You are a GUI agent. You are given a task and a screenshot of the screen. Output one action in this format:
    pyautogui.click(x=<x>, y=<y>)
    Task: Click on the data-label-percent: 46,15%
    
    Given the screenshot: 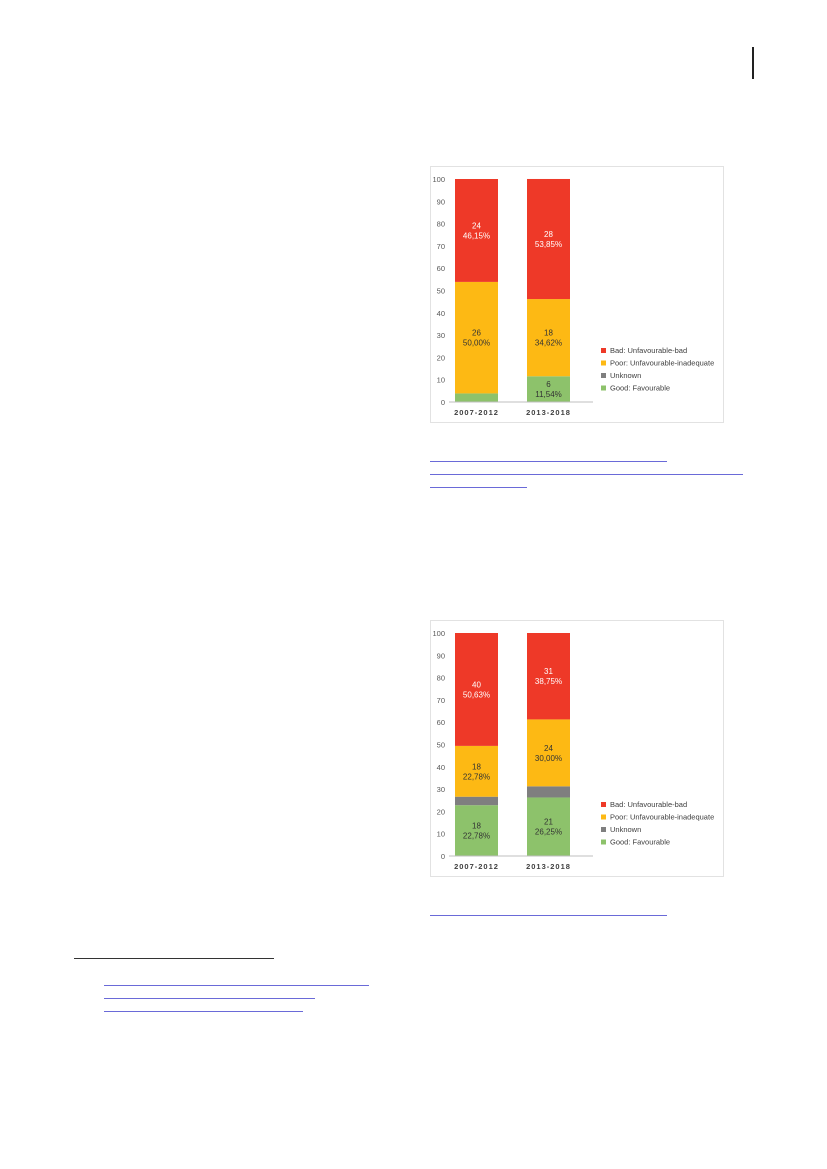 What is the action you would take?
    pyautogui.click(x=476, y=235)
    